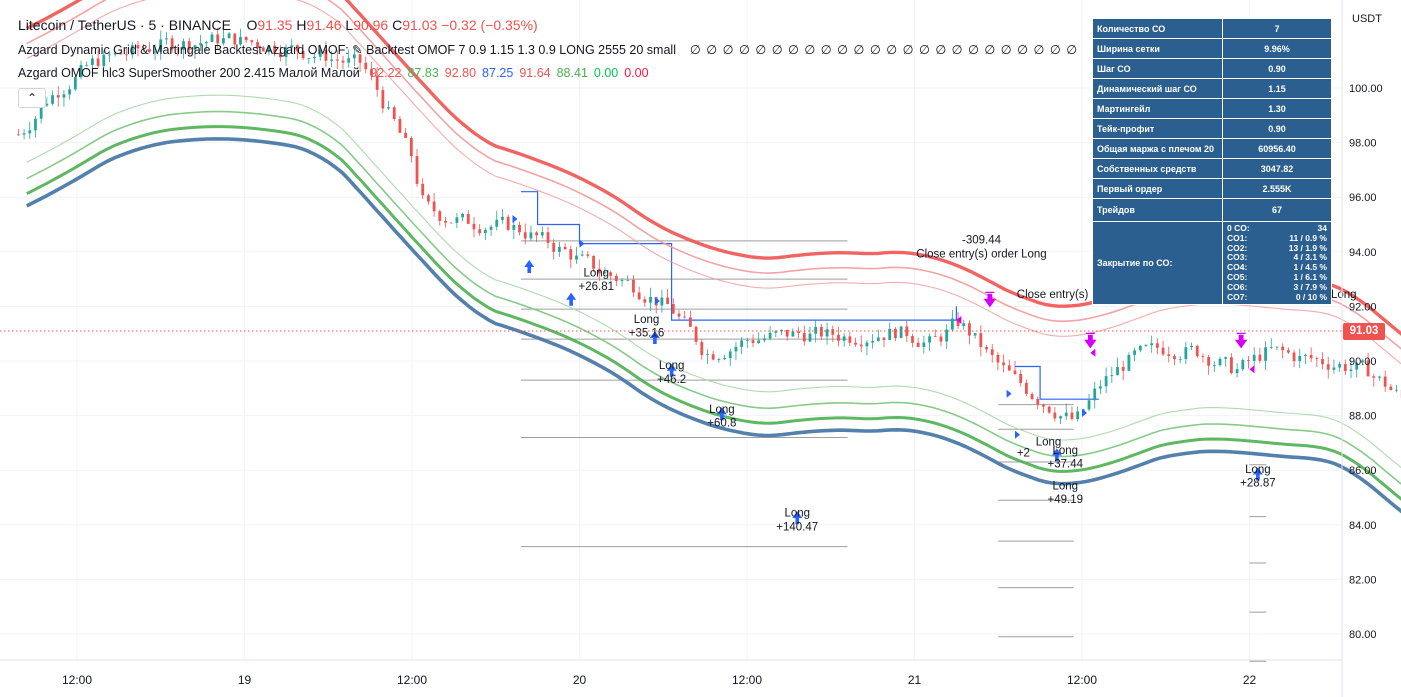  What do you see at coordinates (1277, 168) in the screenshot?
I see `stats-value: 3047.82` at bounding box center [1277, 168].